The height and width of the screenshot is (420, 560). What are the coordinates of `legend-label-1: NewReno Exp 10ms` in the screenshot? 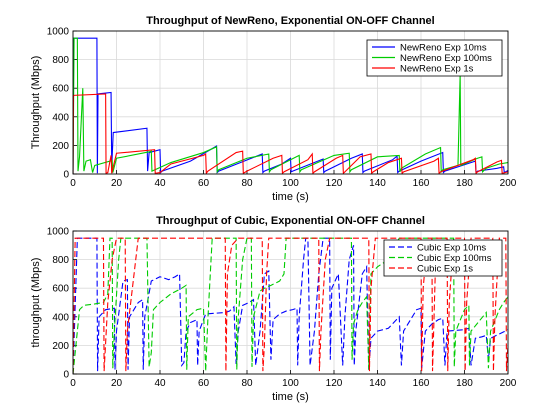 It's located at (443, 48).